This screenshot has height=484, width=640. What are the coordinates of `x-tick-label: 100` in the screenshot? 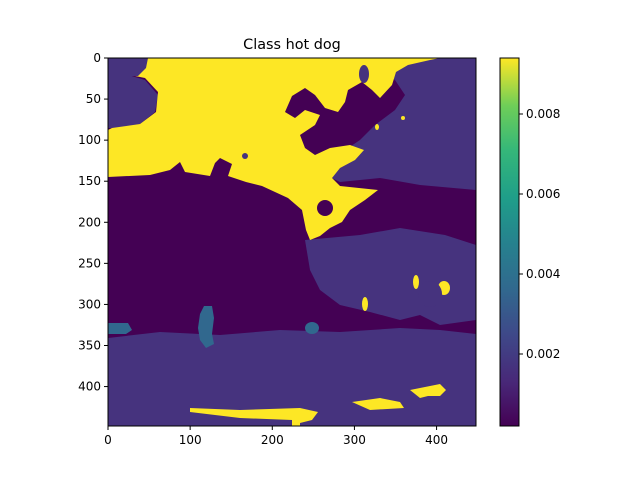 It's located at (190, 440).